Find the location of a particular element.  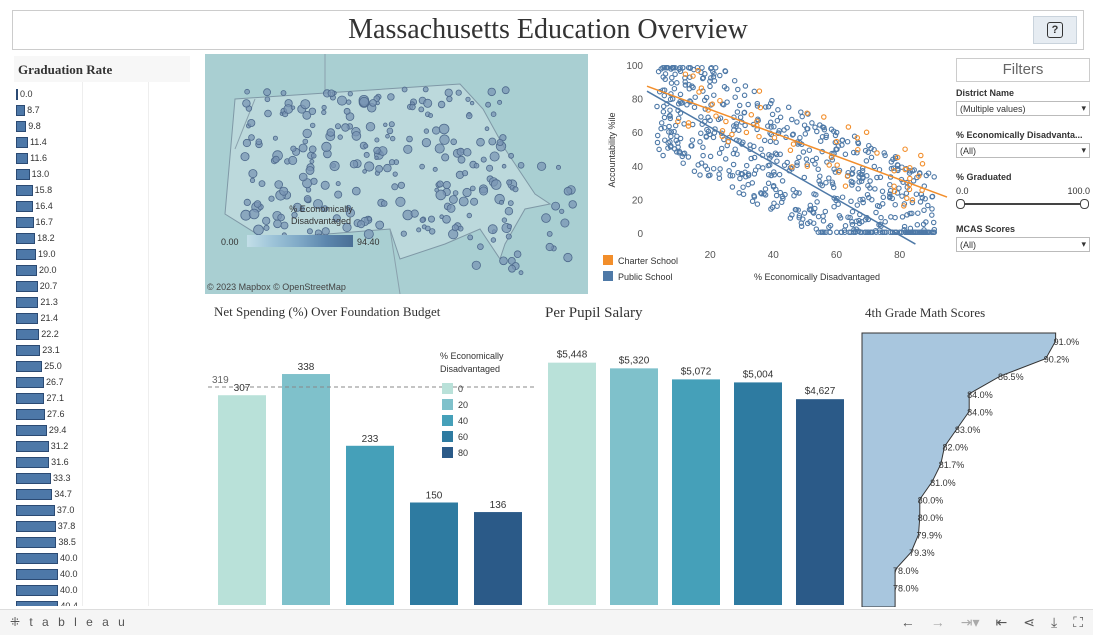

graduation-bar-row: 20.0 is located at coordinates (36, 270).